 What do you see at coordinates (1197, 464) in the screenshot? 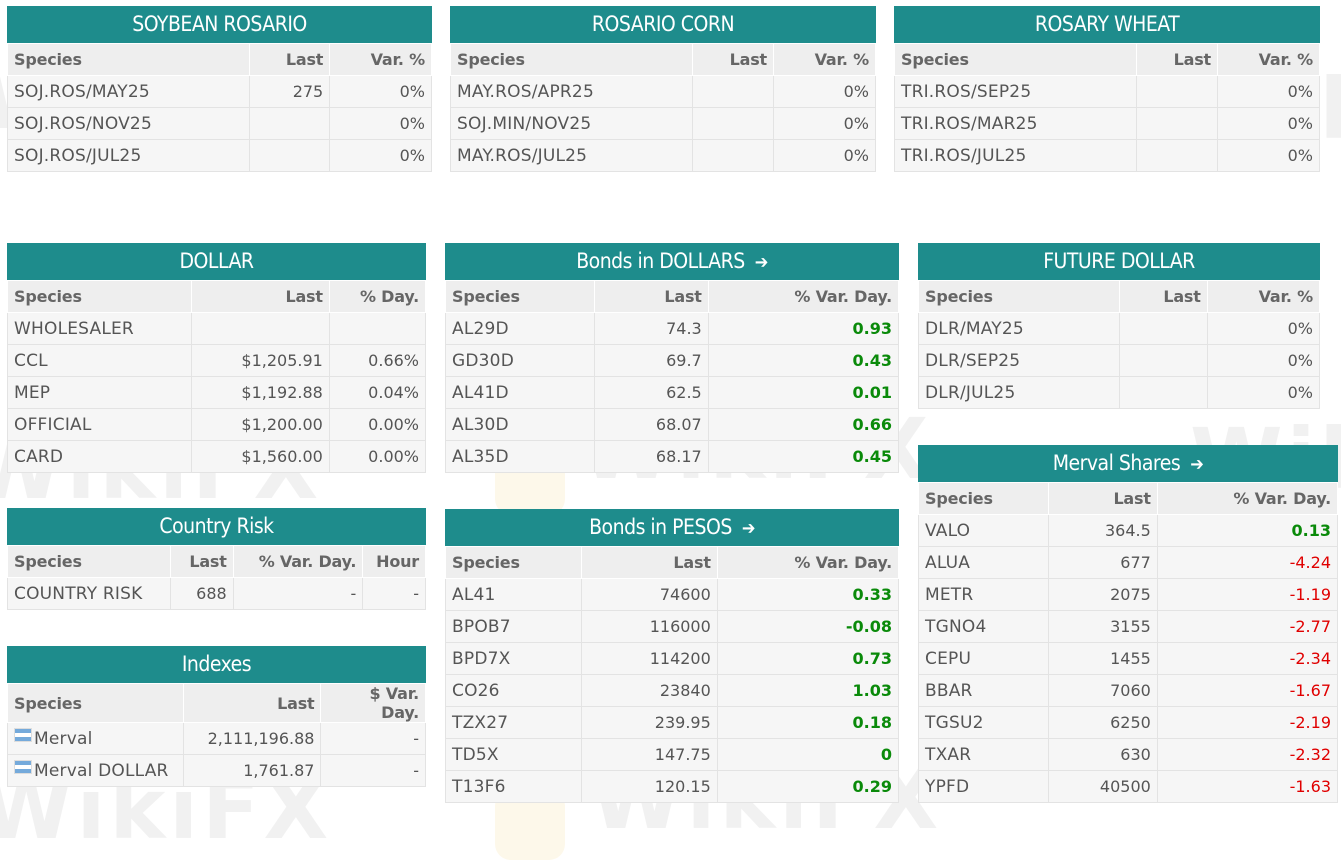
I see `arrow-right-icon: ➔` at bounding box center [1197, 464].